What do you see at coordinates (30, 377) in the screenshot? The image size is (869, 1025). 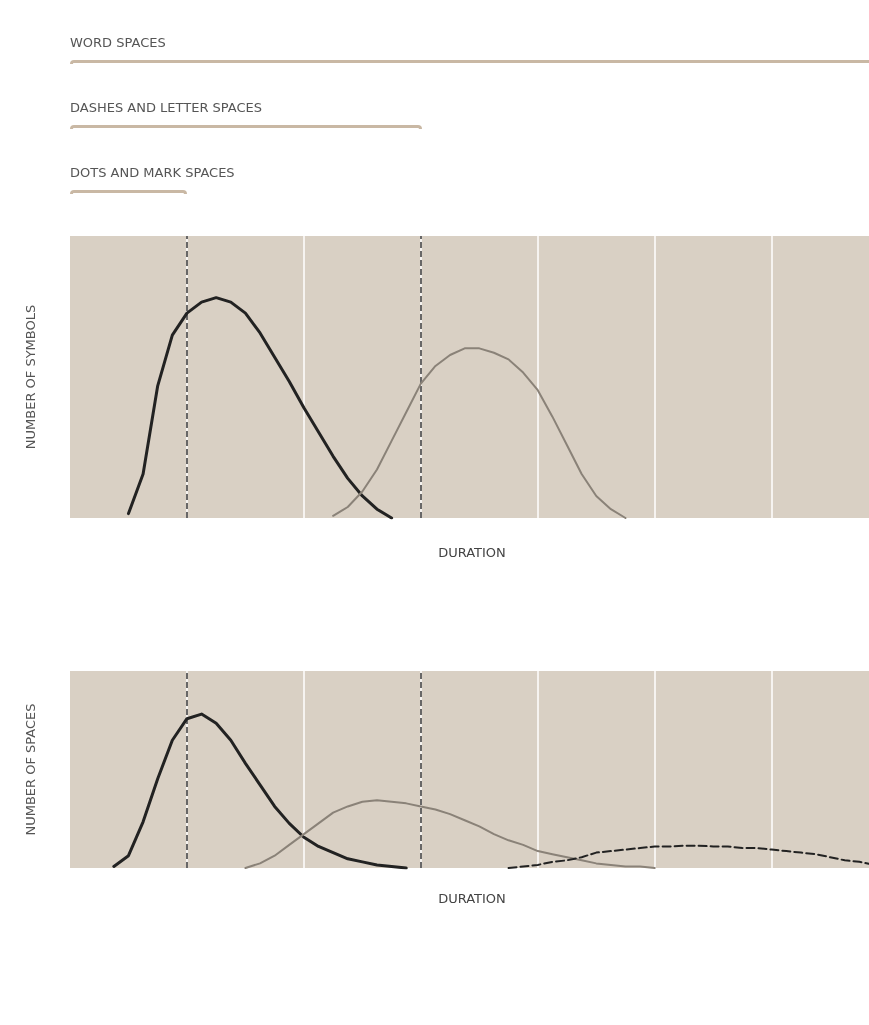 I see `y-axis-title: NUMBER OF SYMBOLS` at bounding box center [30, 377].